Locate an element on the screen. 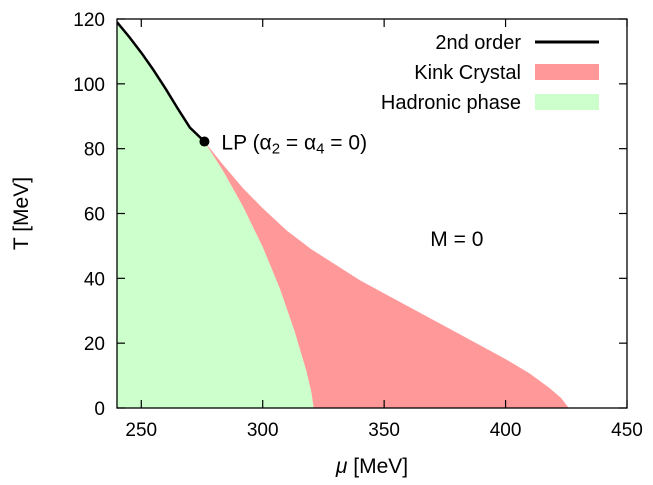 The height and width of the screenshot is (485, 653). y-tick-label: 0 is located at coordinates (99, 409).